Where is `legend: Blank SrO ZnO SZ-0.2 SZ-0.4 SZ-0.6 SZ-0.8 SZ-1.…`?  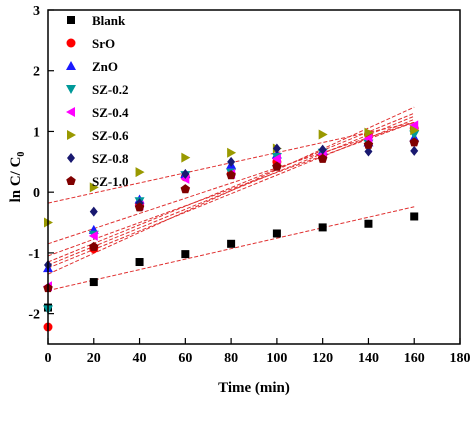
legend: Blank SrO ZnO SZ-0.2 SZ-0.4 SZ-0.6 SZ-0.8 SZ-1.… is located at coordinates (97, 101).